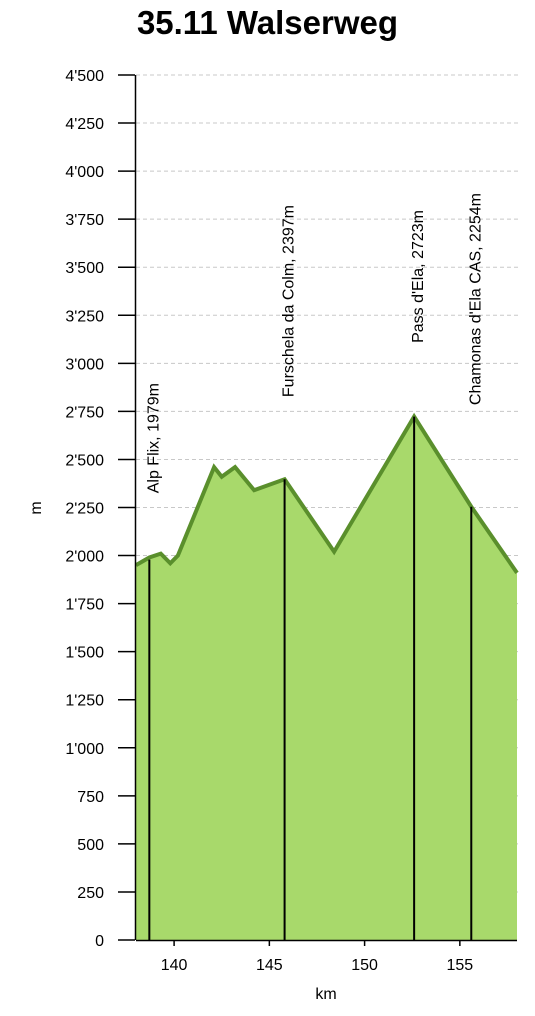  I want to click on y-tick-label: 2'750, so click(84, 412).